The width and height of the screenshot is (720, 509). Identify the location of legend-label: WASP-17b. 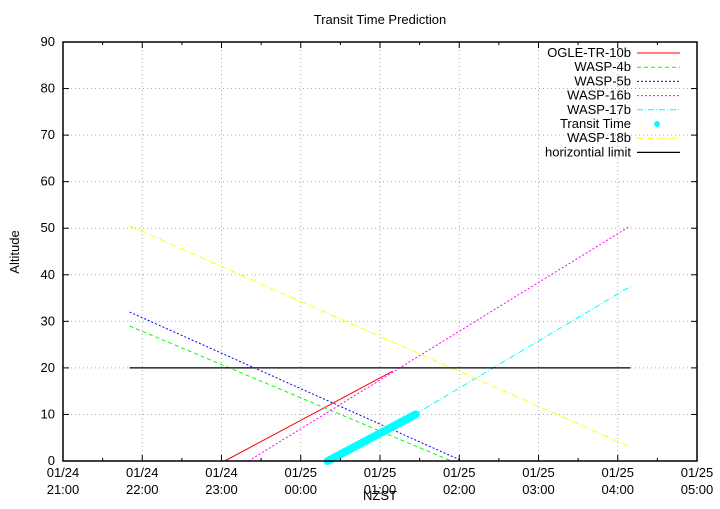
(599, 109).